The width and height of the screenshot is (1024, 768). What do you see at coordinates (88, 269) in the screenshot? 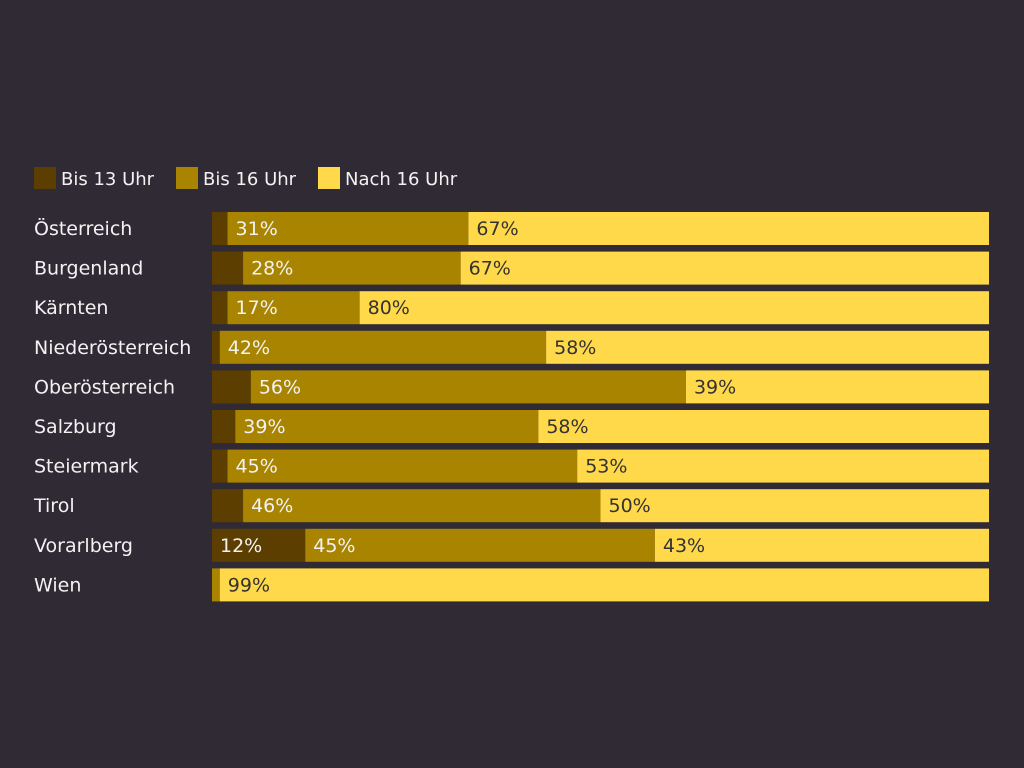
I see `category-label: Burgenland` at bounding box center [88, 269].